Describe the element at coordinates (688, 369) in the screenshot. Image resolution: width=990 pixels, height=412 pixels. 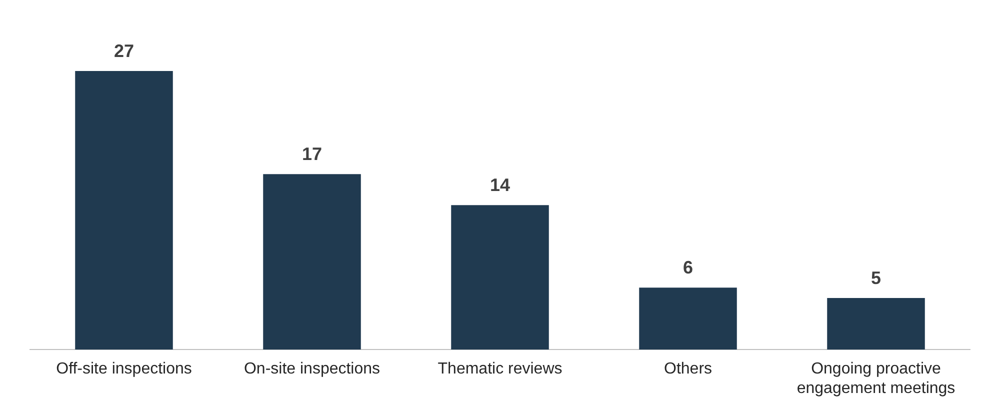
I see `x-tick-label: Others` at that location.